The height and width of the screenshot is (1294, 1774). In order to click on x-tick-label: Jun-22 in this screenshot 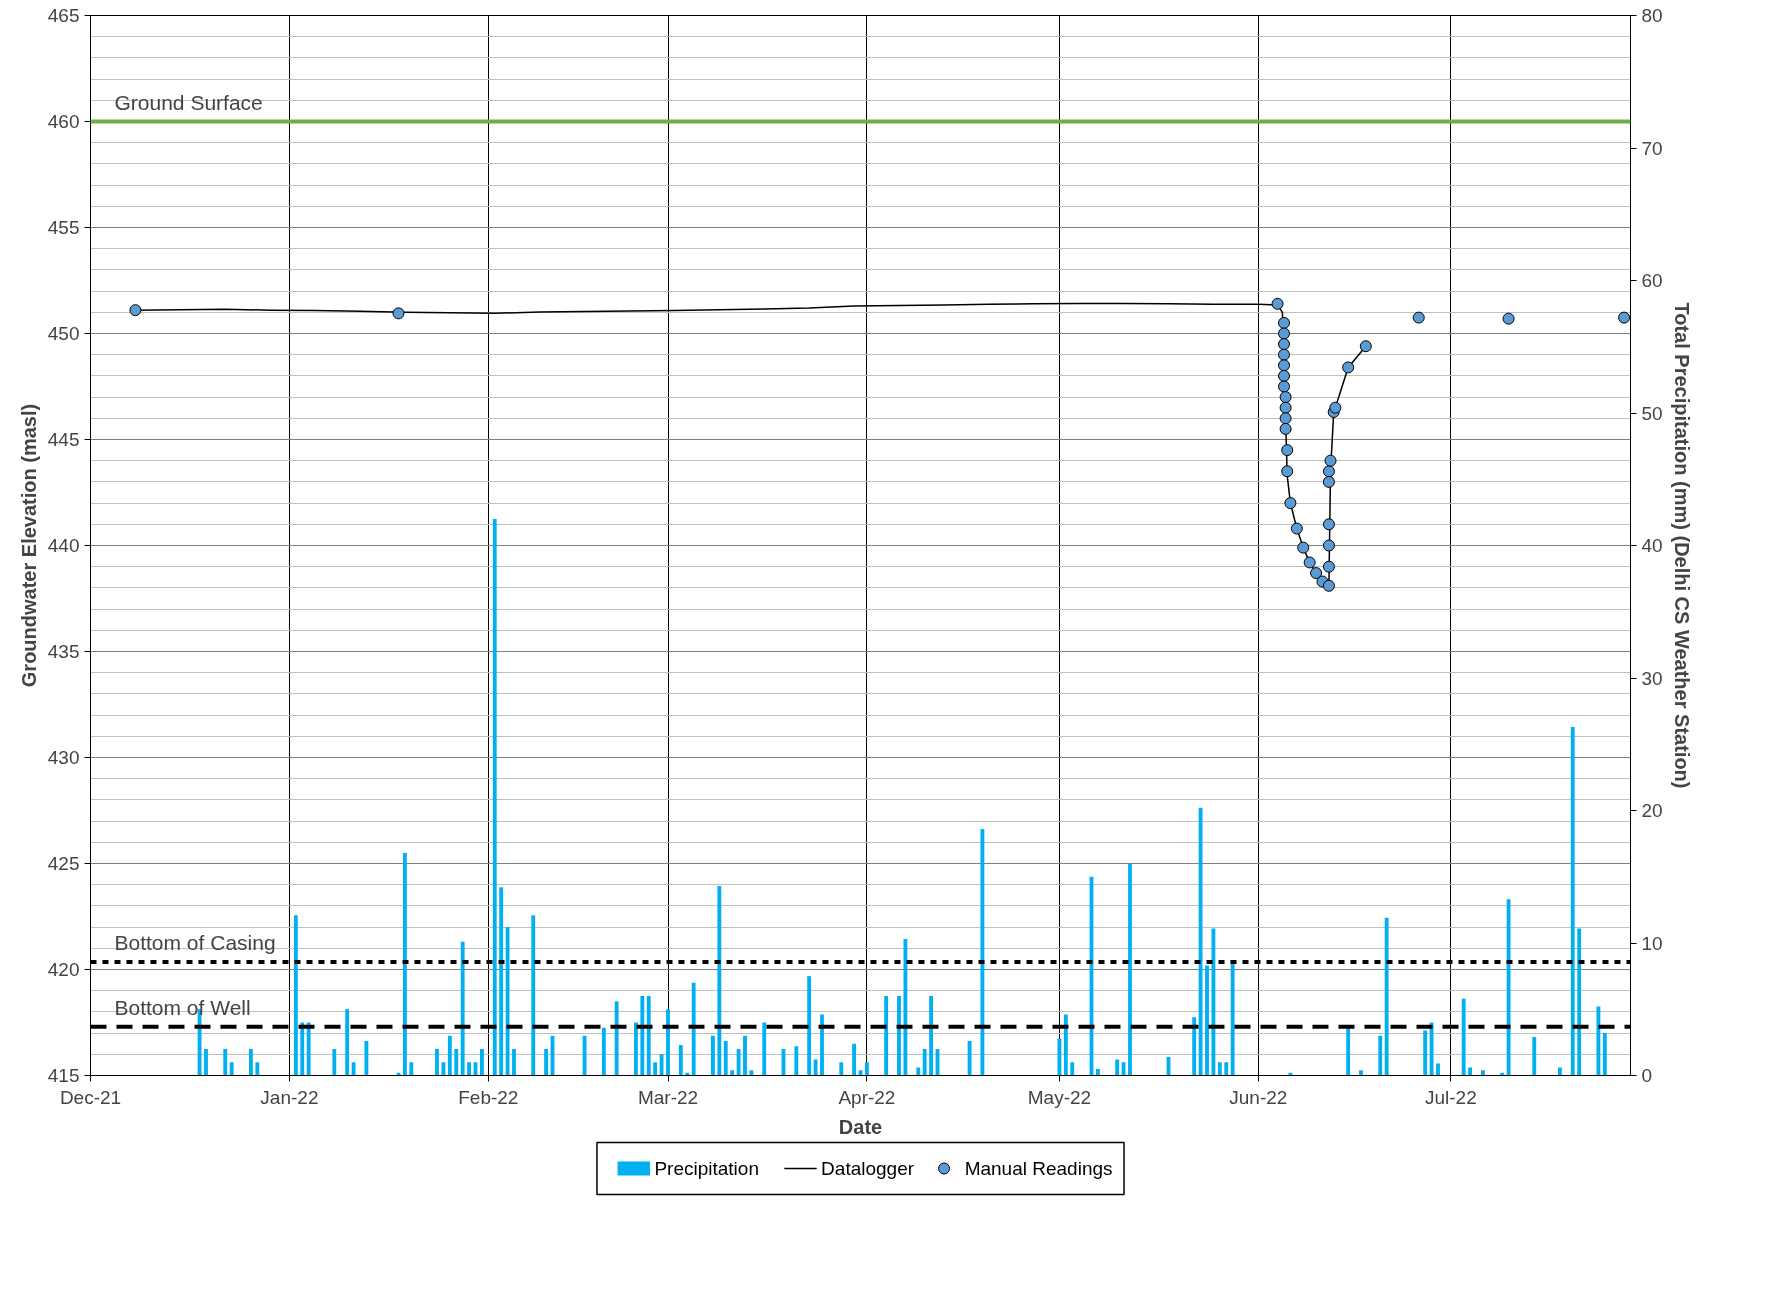, I will do `click(1258, 1097)`.